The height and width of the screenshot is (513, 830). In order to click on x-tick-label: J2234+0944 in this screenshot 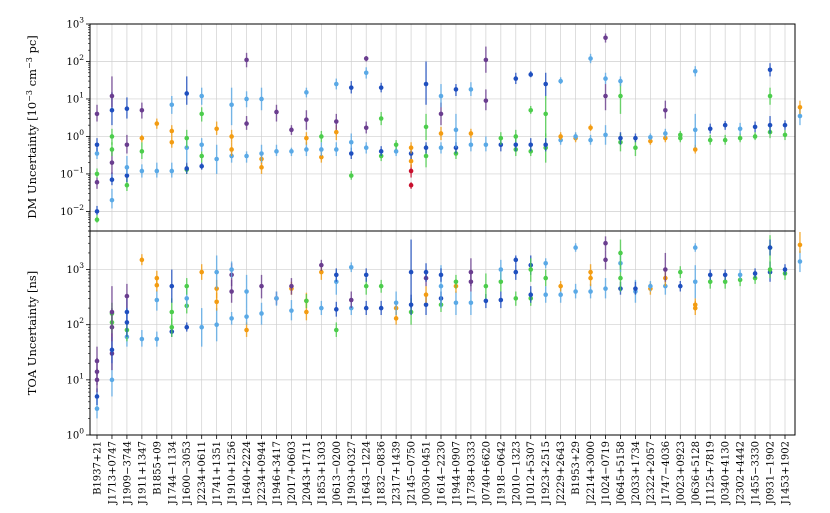, I will do `click(262, 473)`.